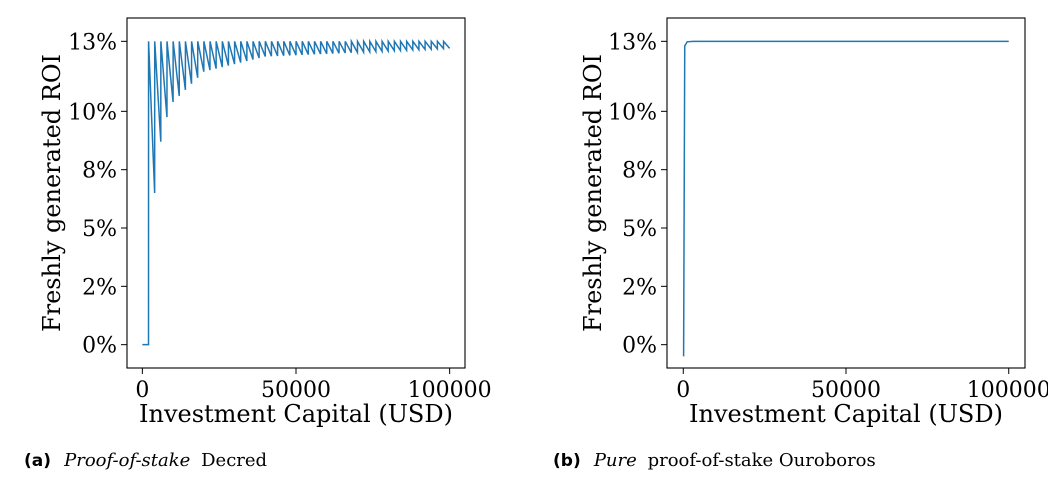 The image size is (1048, 477). What do you see at coordinates (593, 193) in the screenshot?
I see `y-axis-title-b: Freshly generated ROI` at bounding box center [593, 193].